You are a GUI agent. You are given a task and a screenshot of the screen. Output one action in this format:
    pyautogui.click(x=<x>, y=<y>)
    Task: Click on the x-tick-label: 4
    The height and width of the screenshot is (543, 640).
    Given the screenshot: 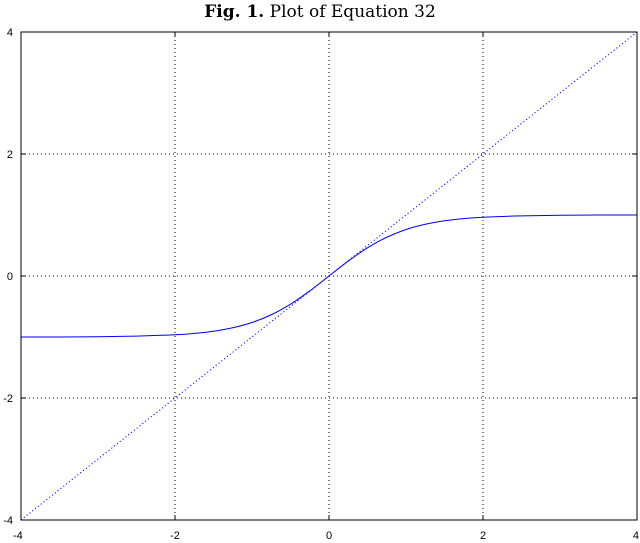 What is the action you would take?
    pyautogui.click(x=636, y=536)
    